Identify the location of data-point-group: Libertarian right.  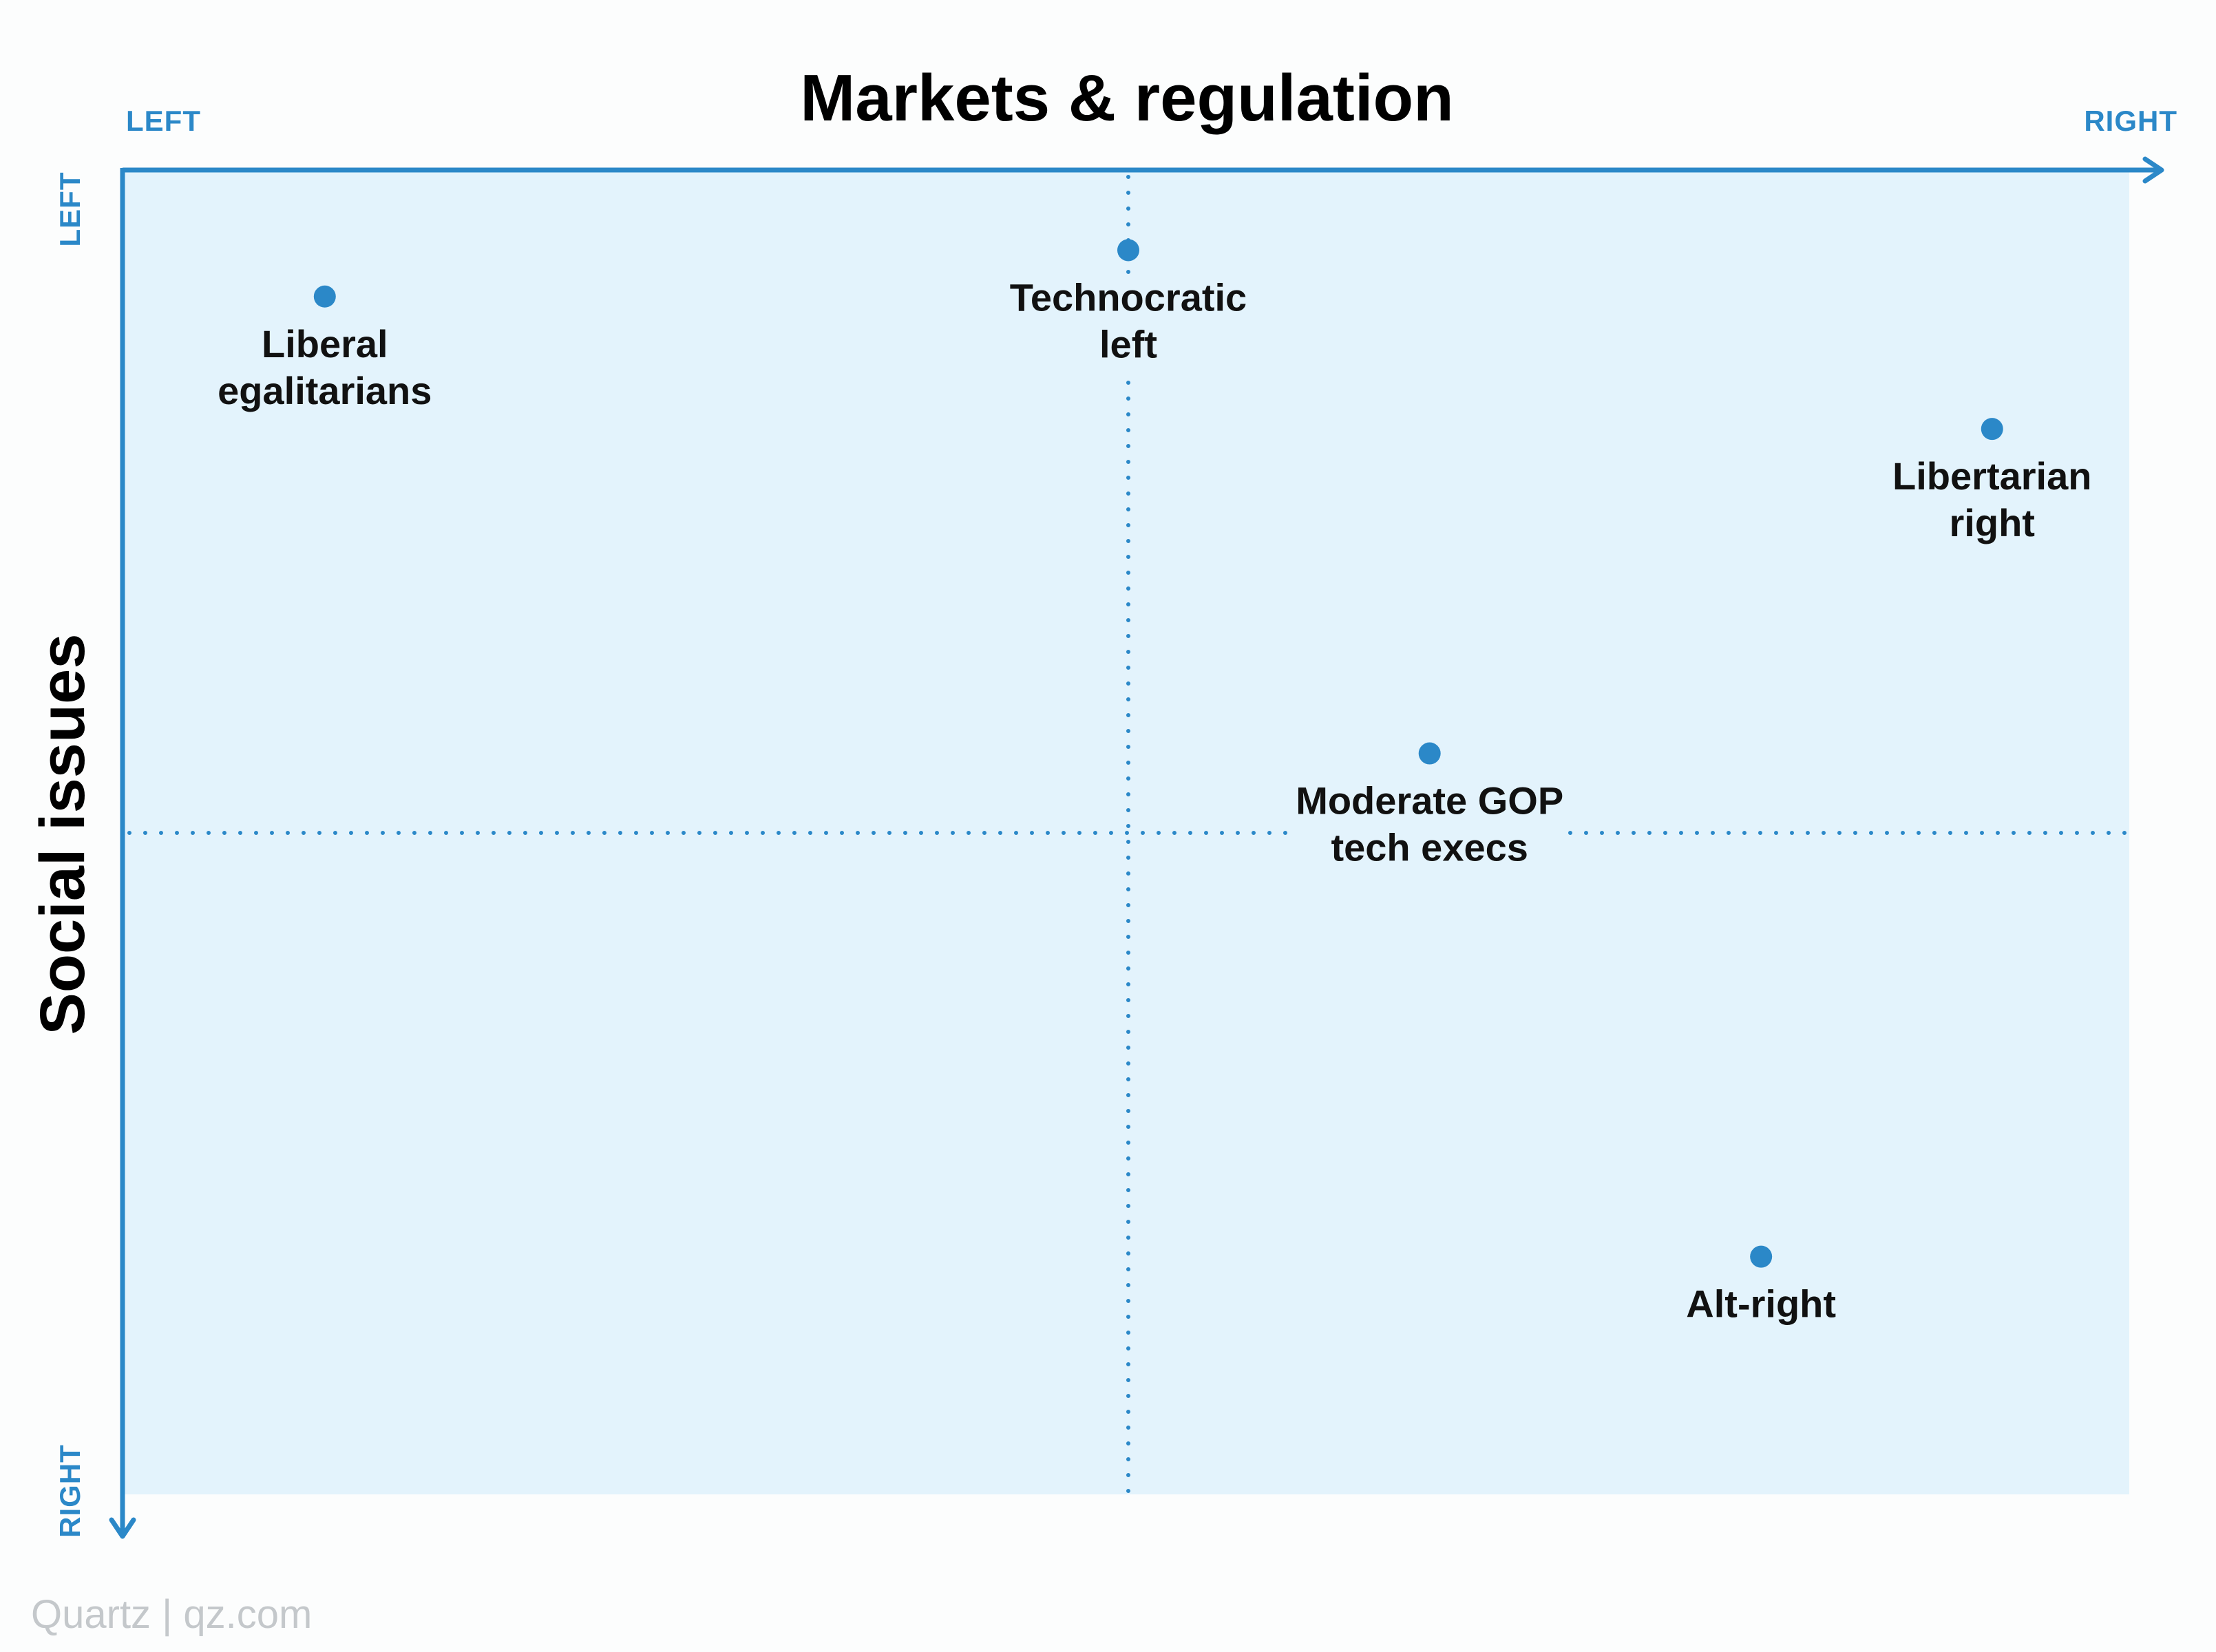
(1992, 483).